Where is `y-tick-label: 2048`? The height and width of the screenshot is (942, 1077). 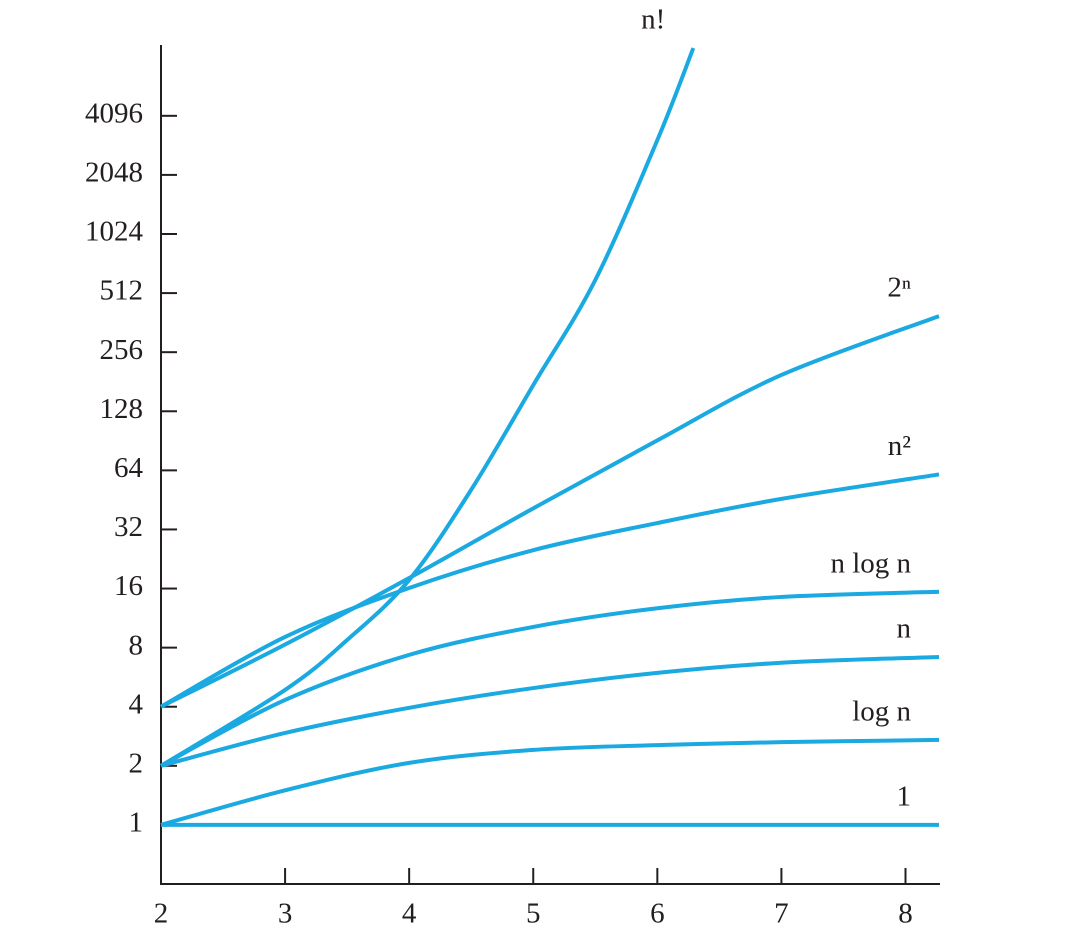 y-tick-label: 2048 is located at coordinates (114, 173).